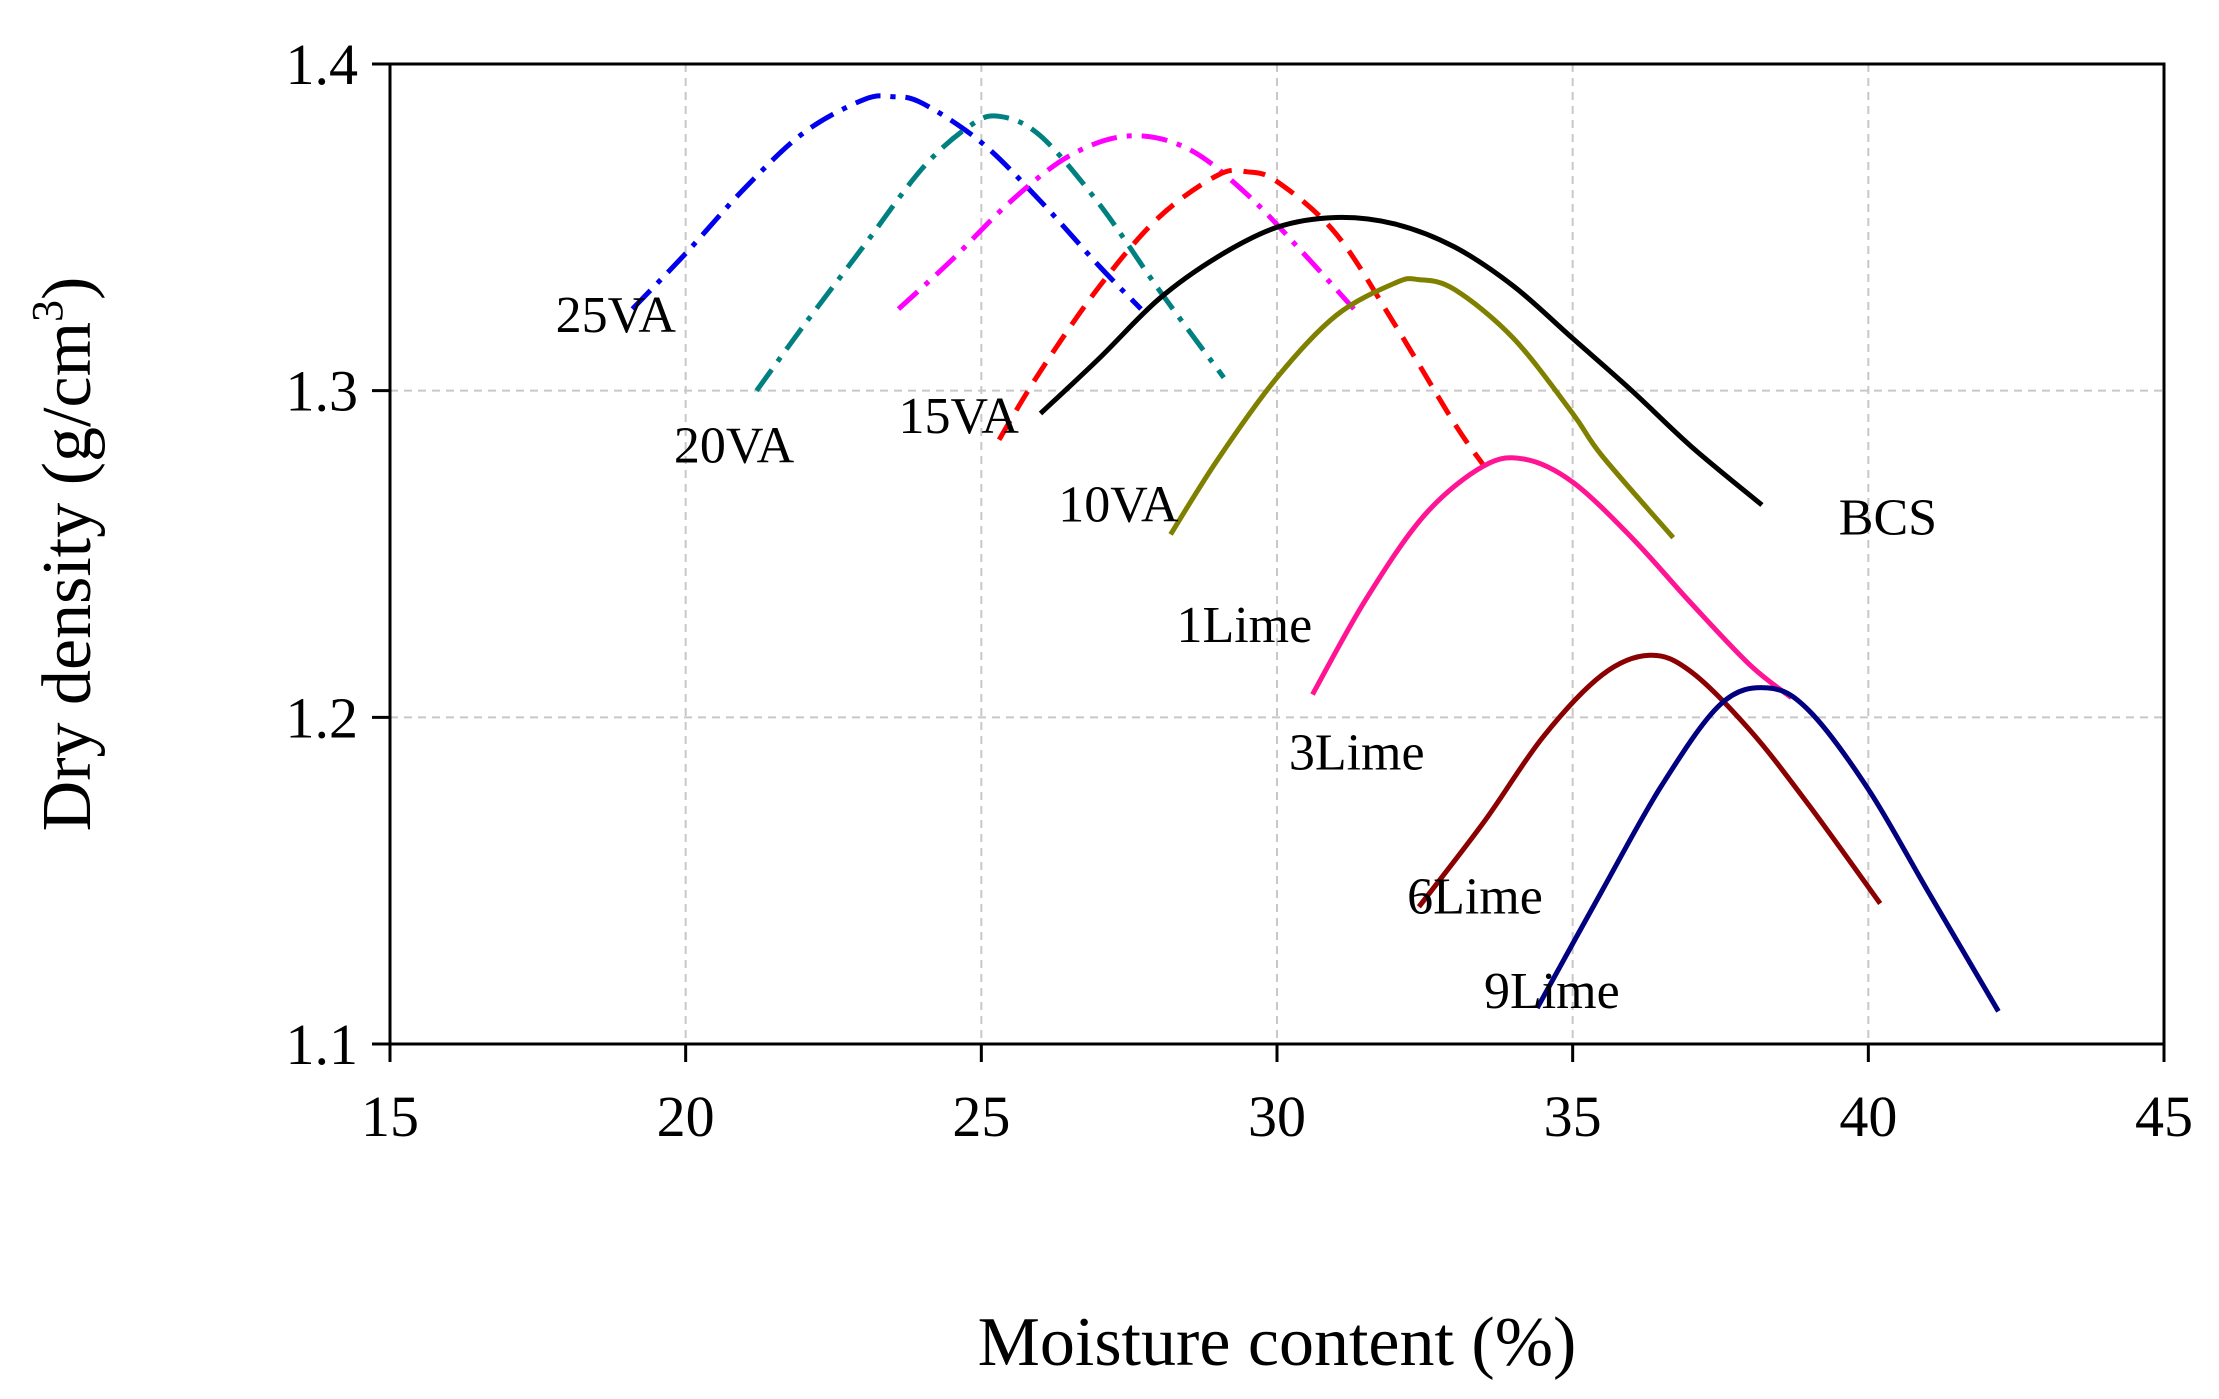 Image resolution: width=2219 pixels, height=1399 pixels. Describe the element at coordinates (959, 416) in the screenshot. I see `series-label-15va: 15VA` at that location.